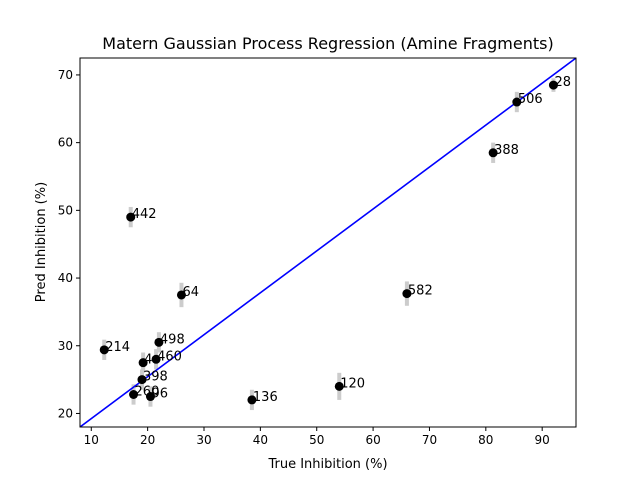 The height and width of the screenshot is (480, 640). Describe the element at coordinates (65, 143) in the screenshot. I see `y-tick-label: 60` at that location.